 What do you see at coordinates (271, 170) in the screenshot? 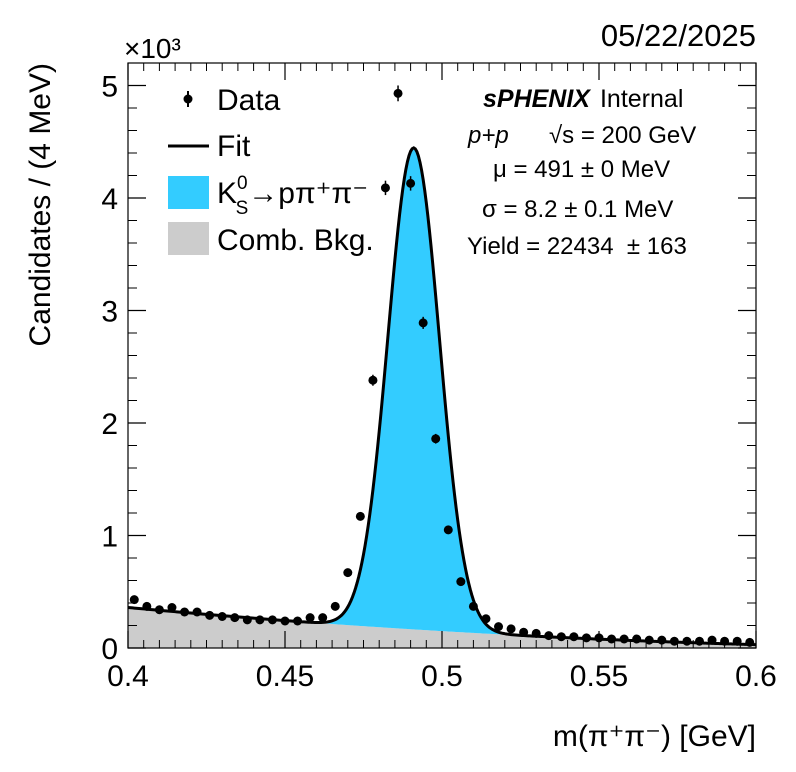
I see `legend: Data Fit K0 S→pπ⁺π⁻ Comb. Bkg.` at bounding box center [271, 170].